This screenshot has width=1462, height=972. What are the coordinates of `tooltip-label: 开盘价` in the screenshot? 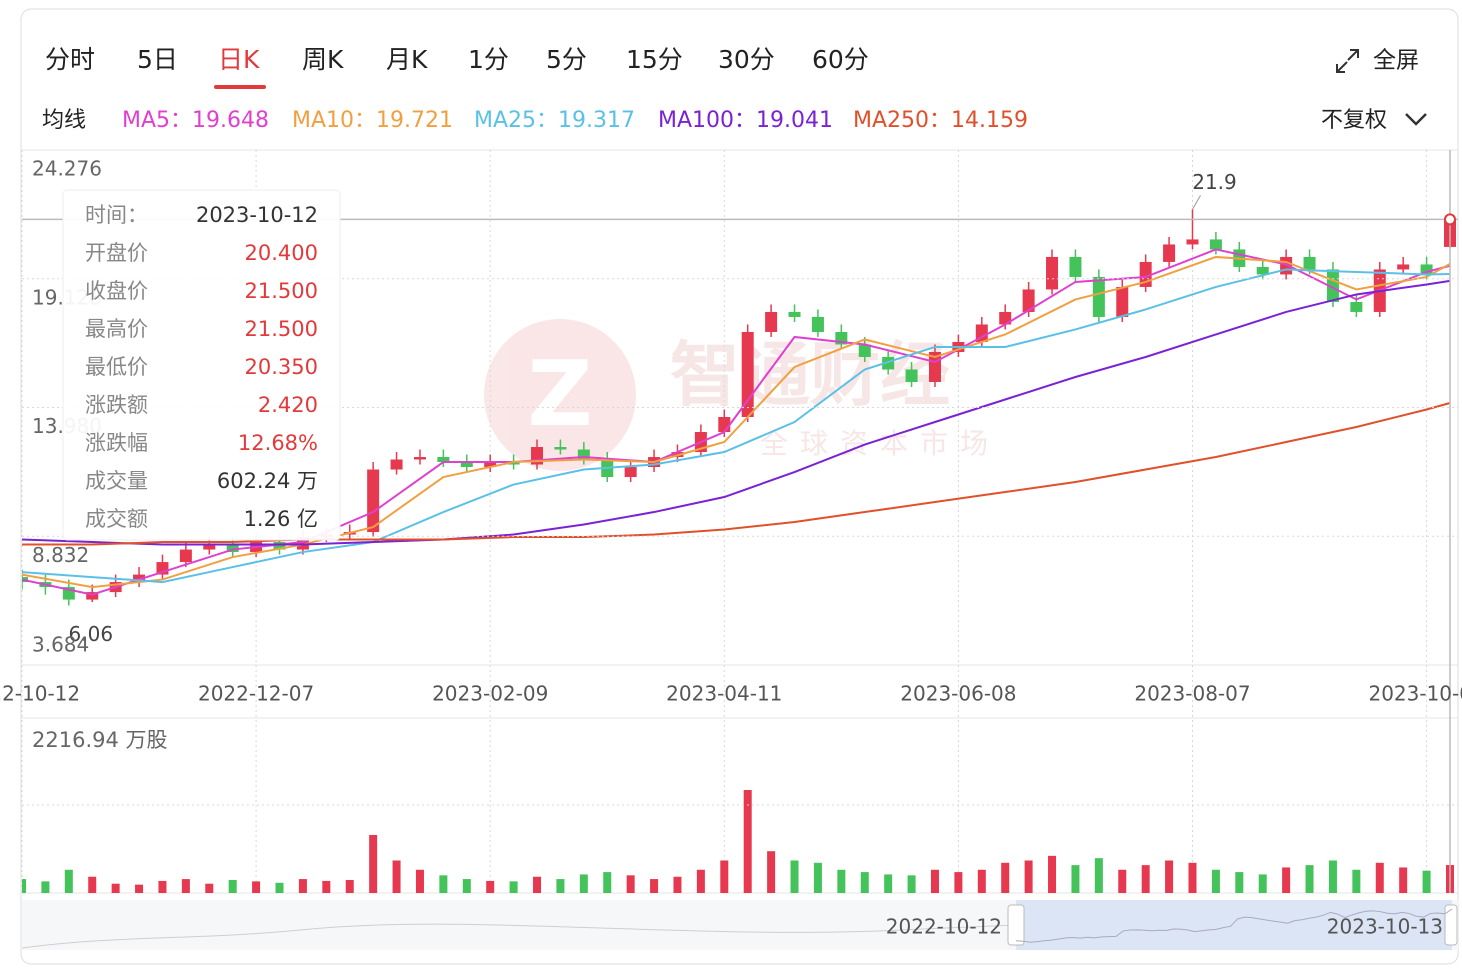 It's located at (116, 253).